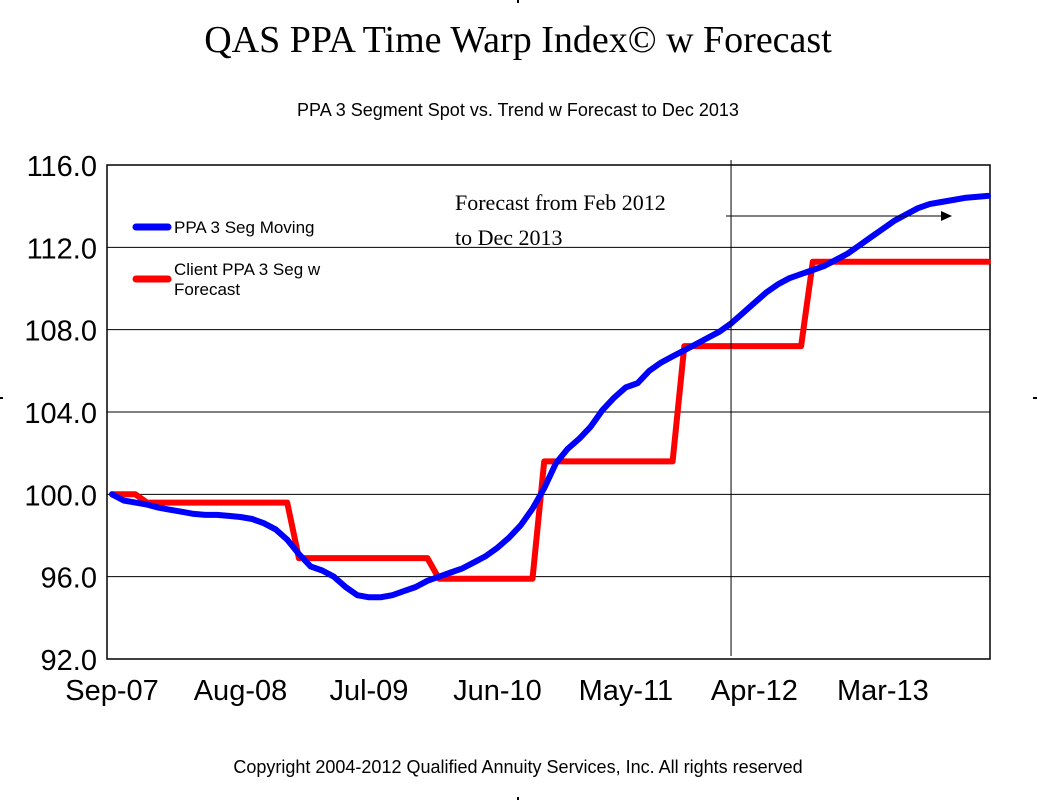 This screenshot has height=800, width=1037. What do you see at coordinates (883, 691) in the screenshot?
I see `x-tick-label: Mar-13` at bounding box center [883, 691].